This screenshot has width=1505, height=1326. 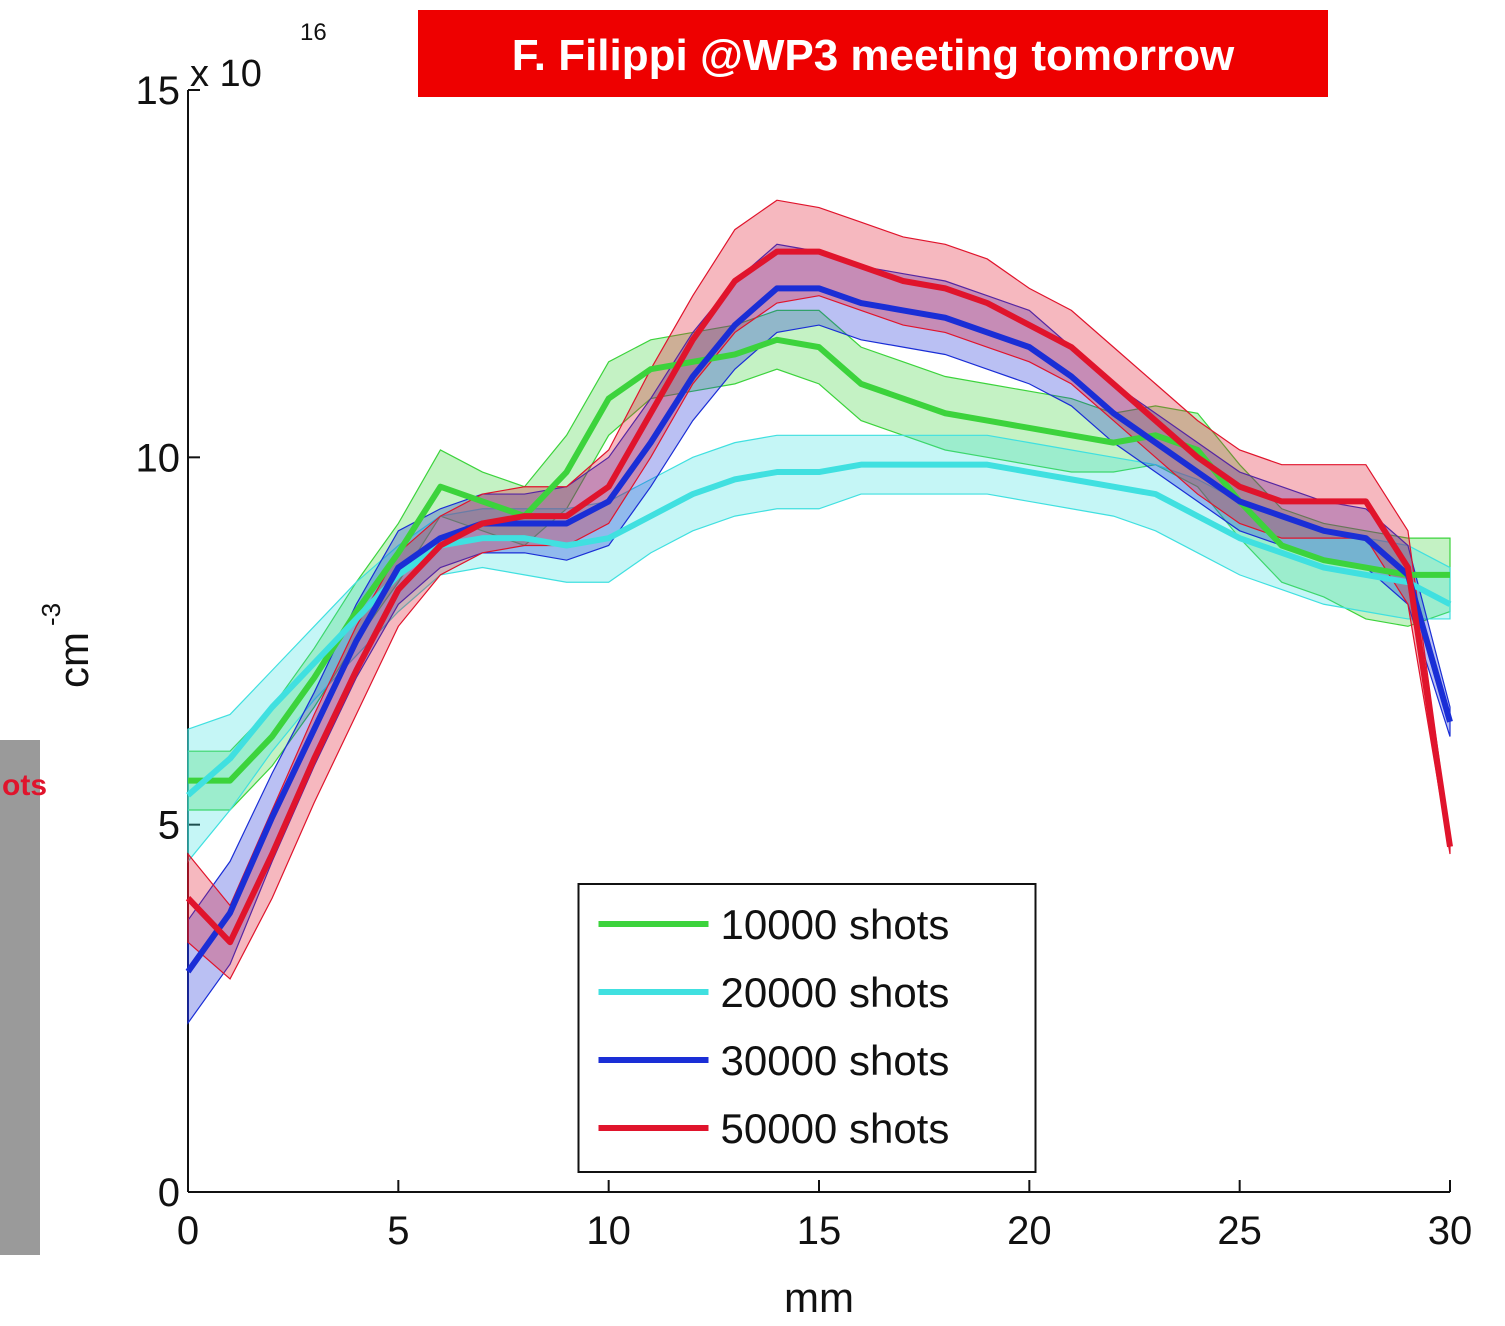 What do you see at coordinates (20, 997) in the screenshot?
I see `side-image-fragment` at bounding box center [20, 997].